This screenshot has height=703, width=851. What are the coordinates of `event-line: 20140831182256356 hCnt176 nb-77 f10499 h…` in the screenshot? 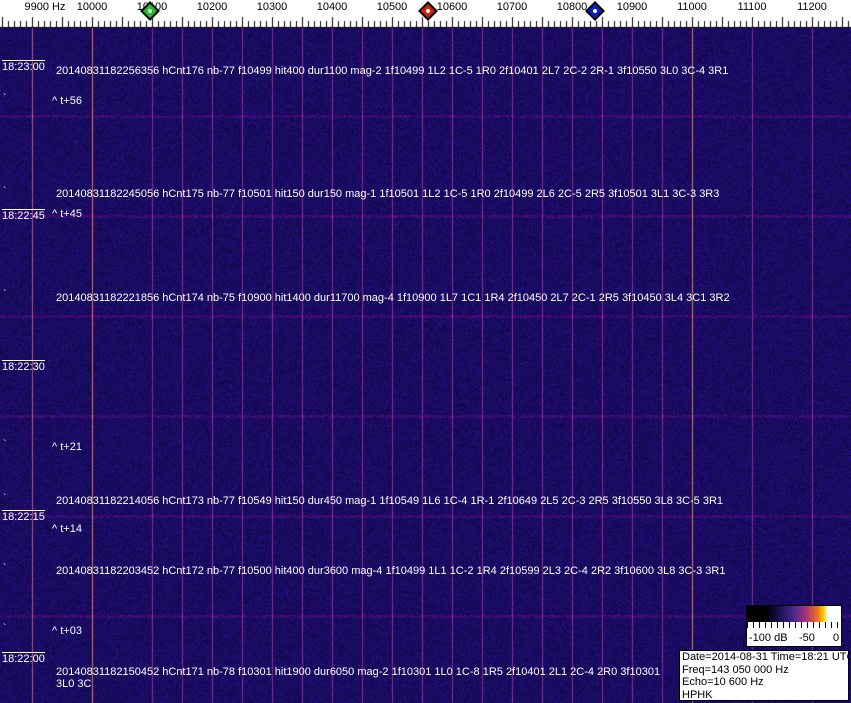 It's located at (392, 71).